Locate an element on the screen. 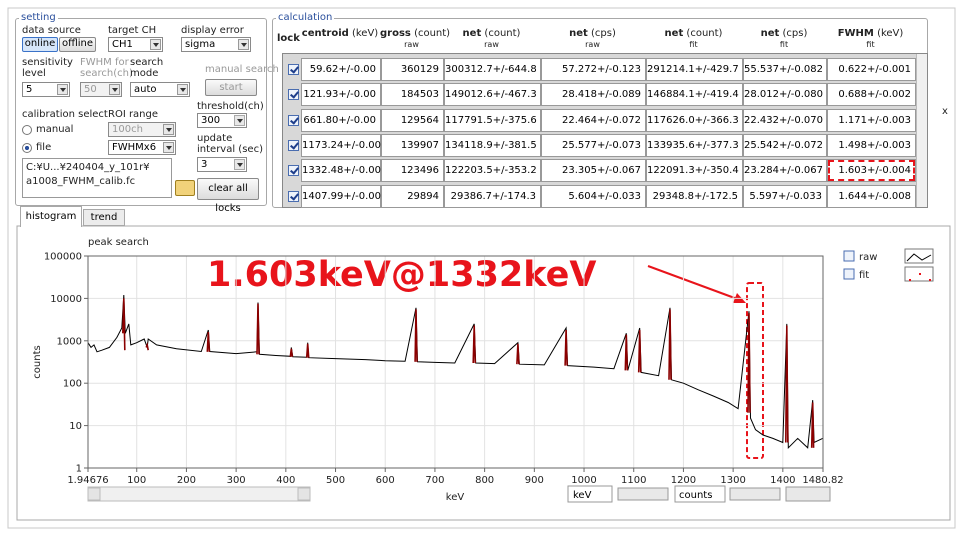 This screenshot has height=543, width=963. label: sensitivity level is located at coordinates (47, 68).